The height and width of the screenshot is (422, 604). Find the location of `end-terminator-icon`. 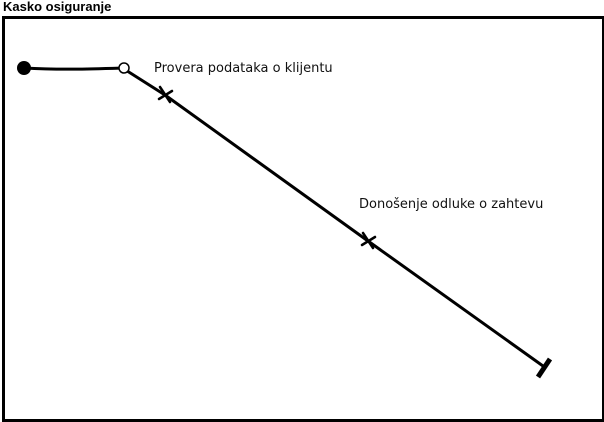

end-terminator-icon is located at coordinates (544, 368).